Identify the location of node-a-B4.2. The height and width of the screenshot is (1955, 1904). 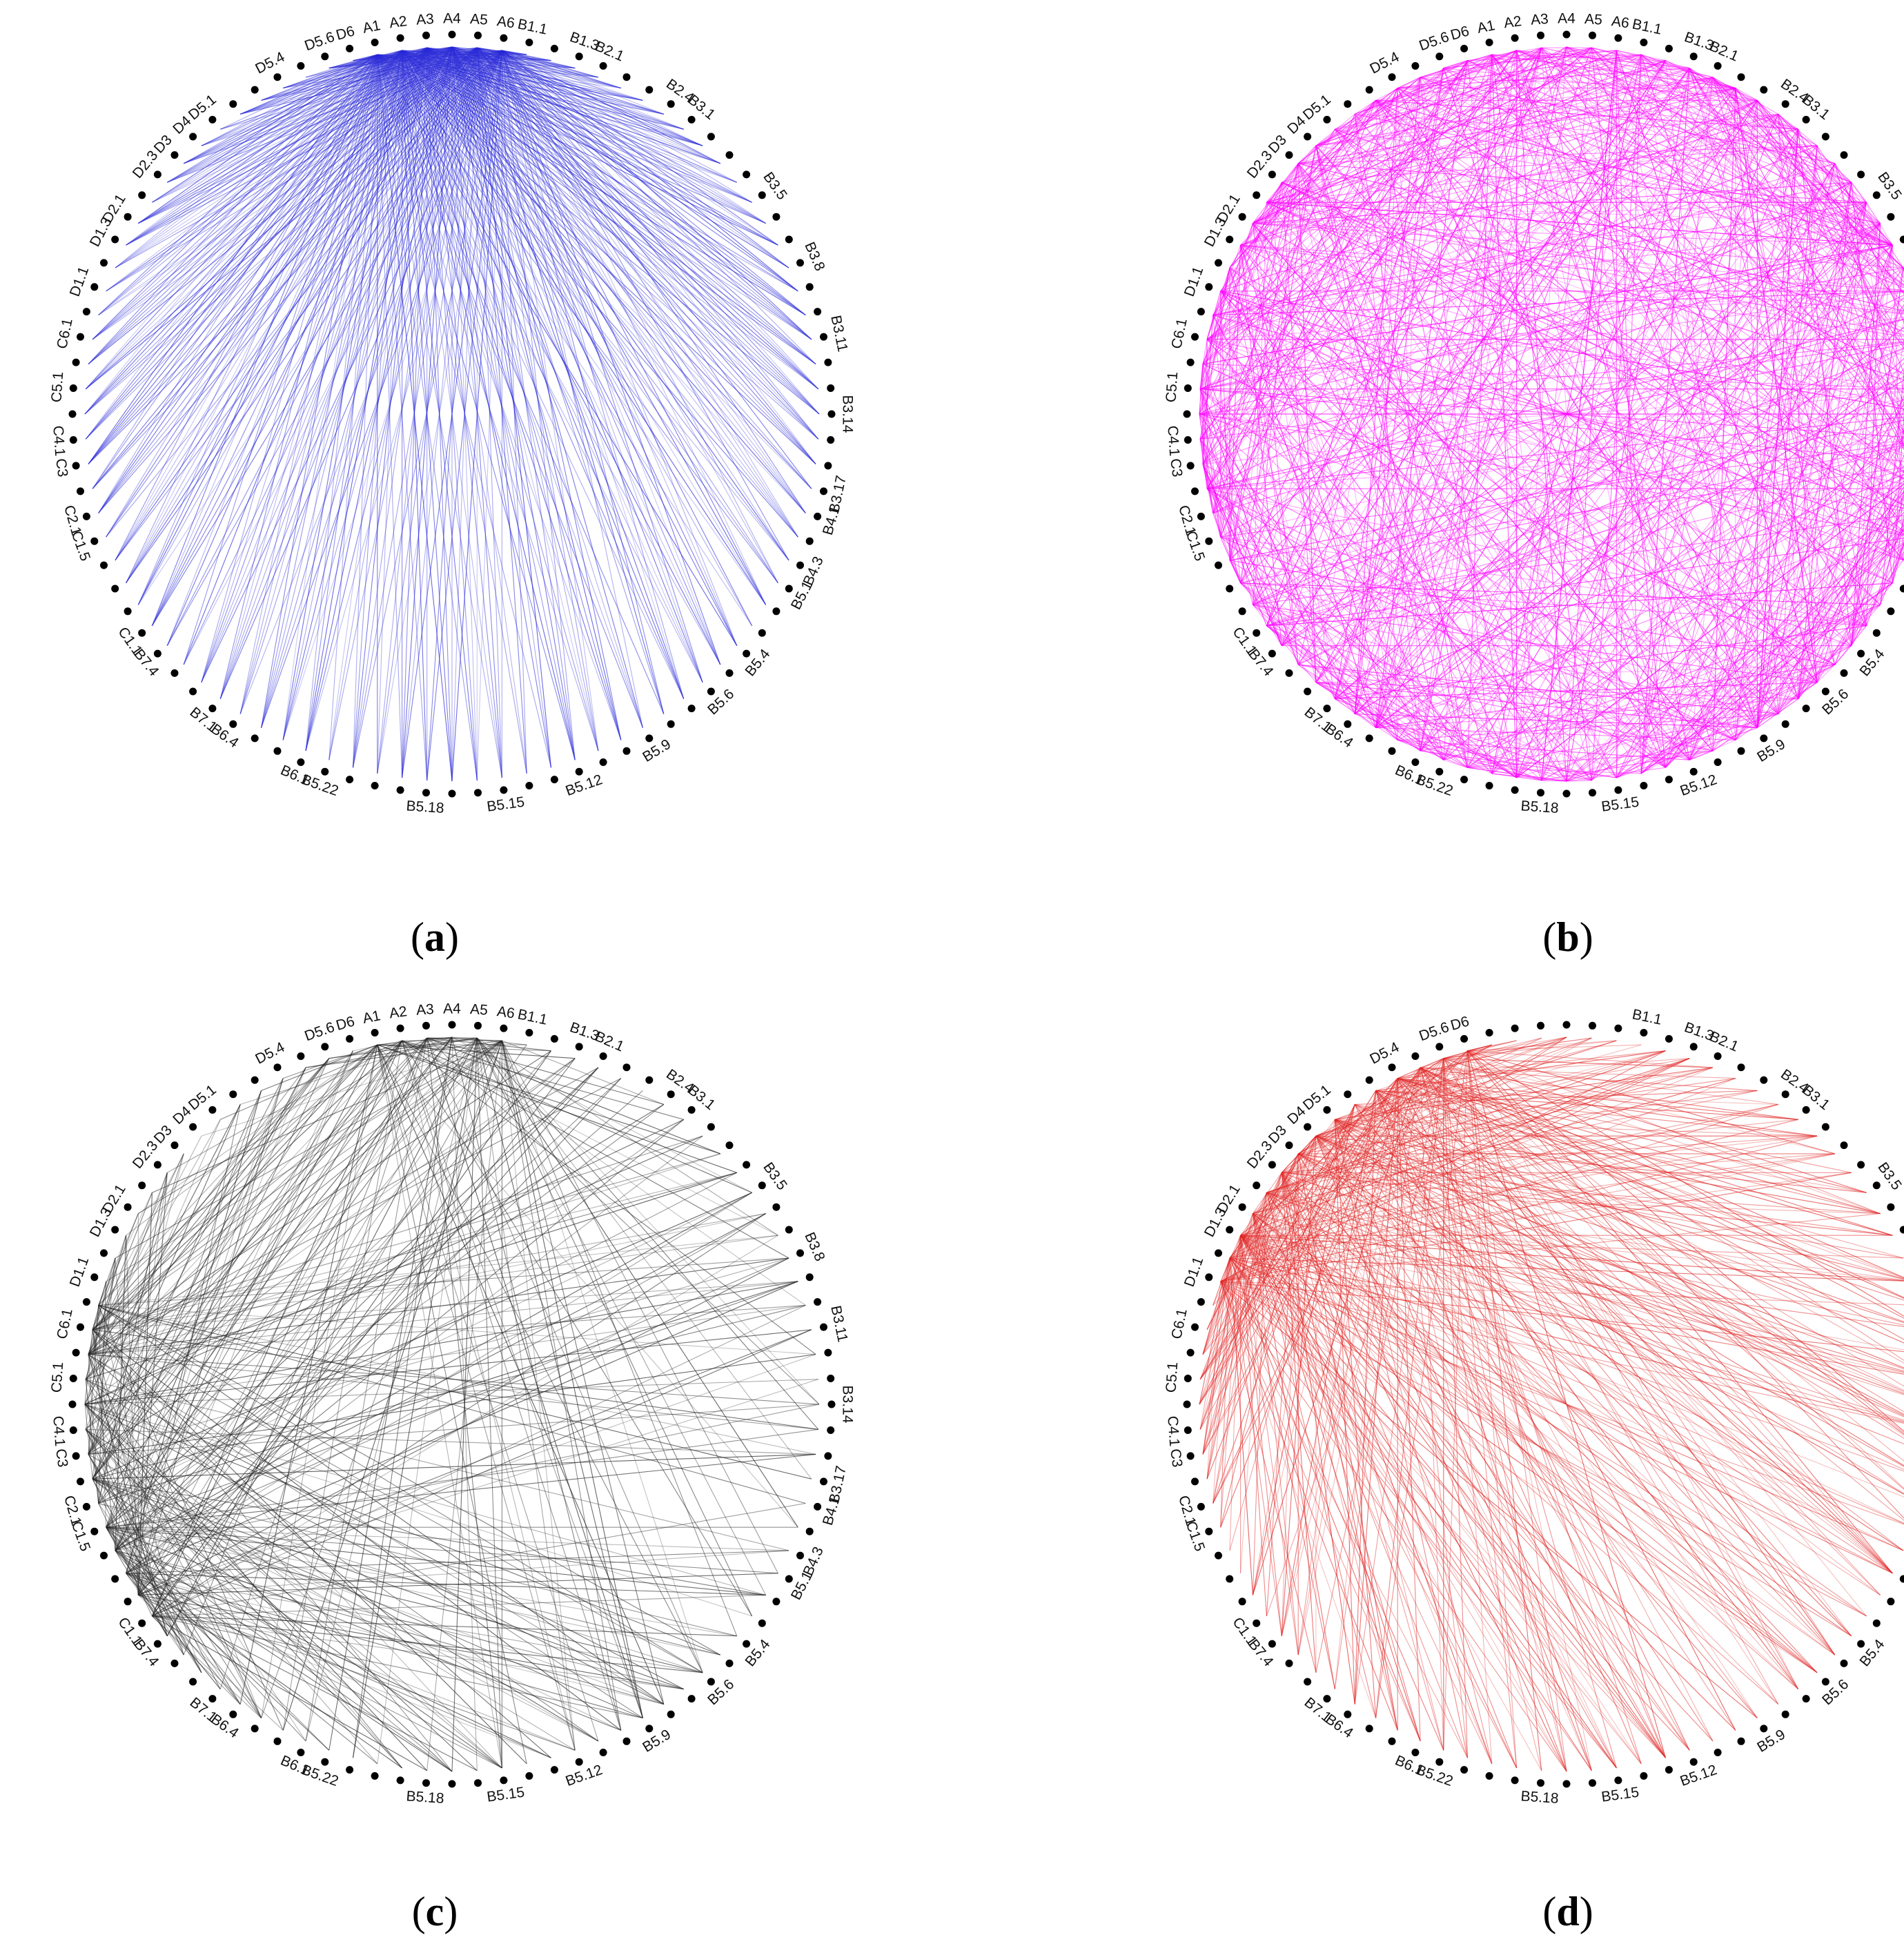
(809, 541).